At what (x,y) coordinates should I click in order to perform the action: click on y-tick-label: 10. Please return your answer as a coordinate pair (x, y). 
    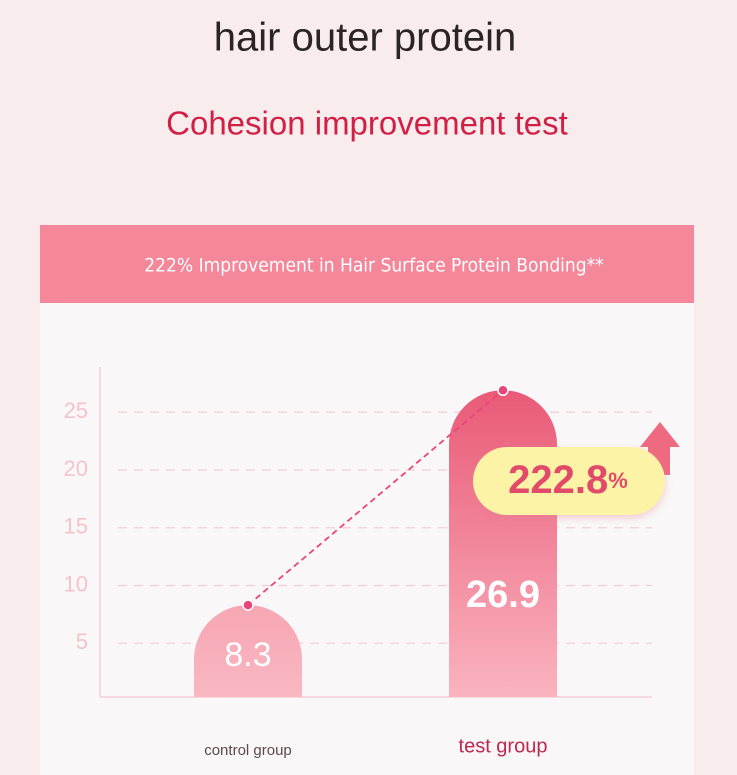
    Looking at the image, I should click on (76, 583).